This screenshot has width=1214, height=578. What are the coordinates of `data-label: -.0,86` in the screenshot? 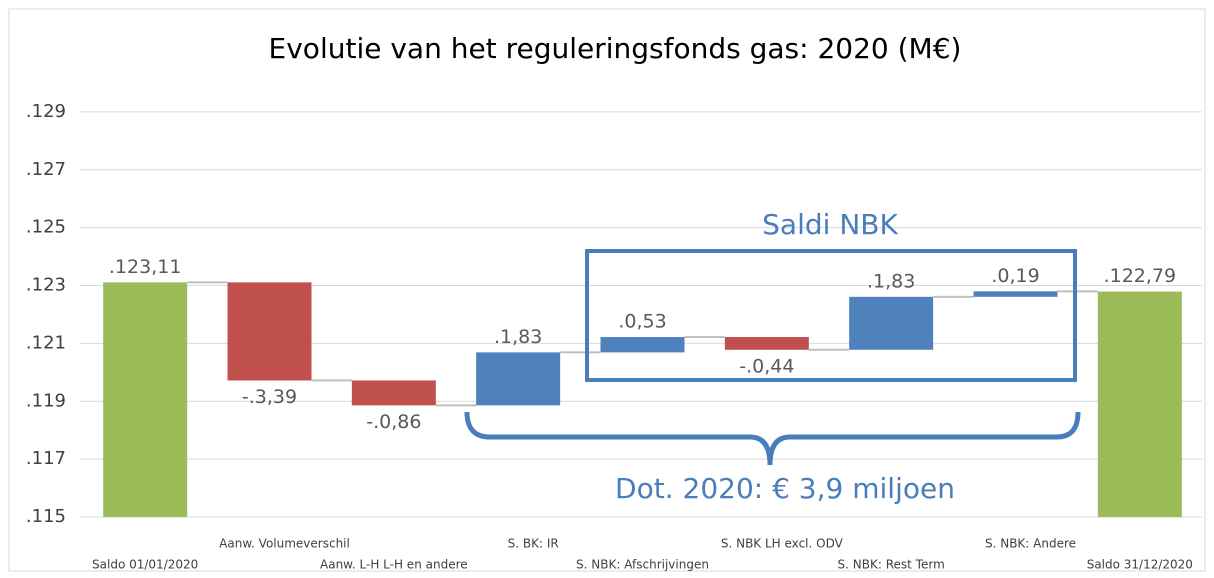 It's located at (393, 422).